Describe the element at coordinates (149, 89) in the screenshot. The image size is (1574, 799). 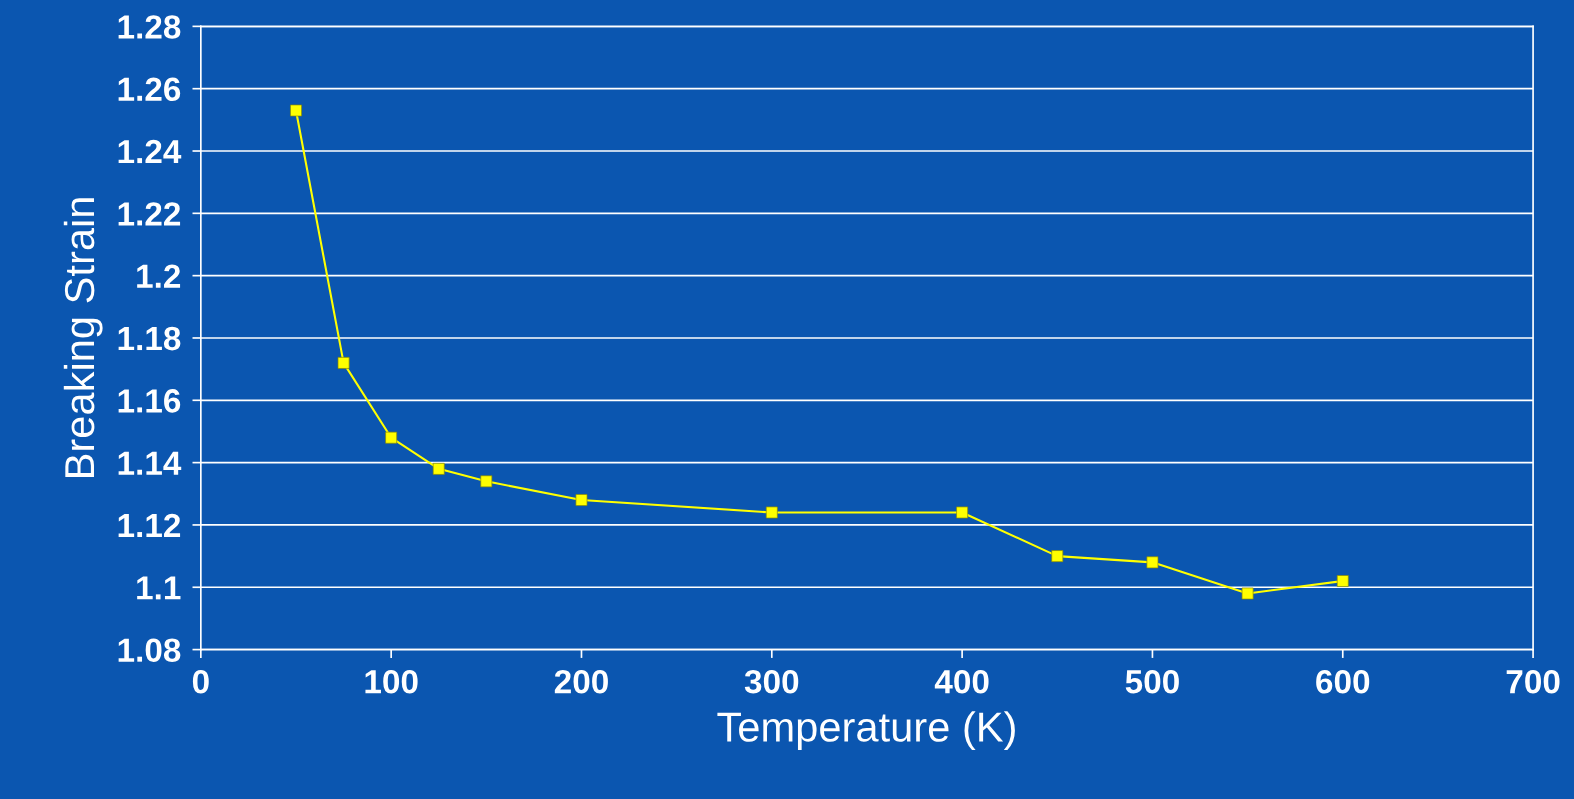
I see `y-tick-label: 1.26` at that location.